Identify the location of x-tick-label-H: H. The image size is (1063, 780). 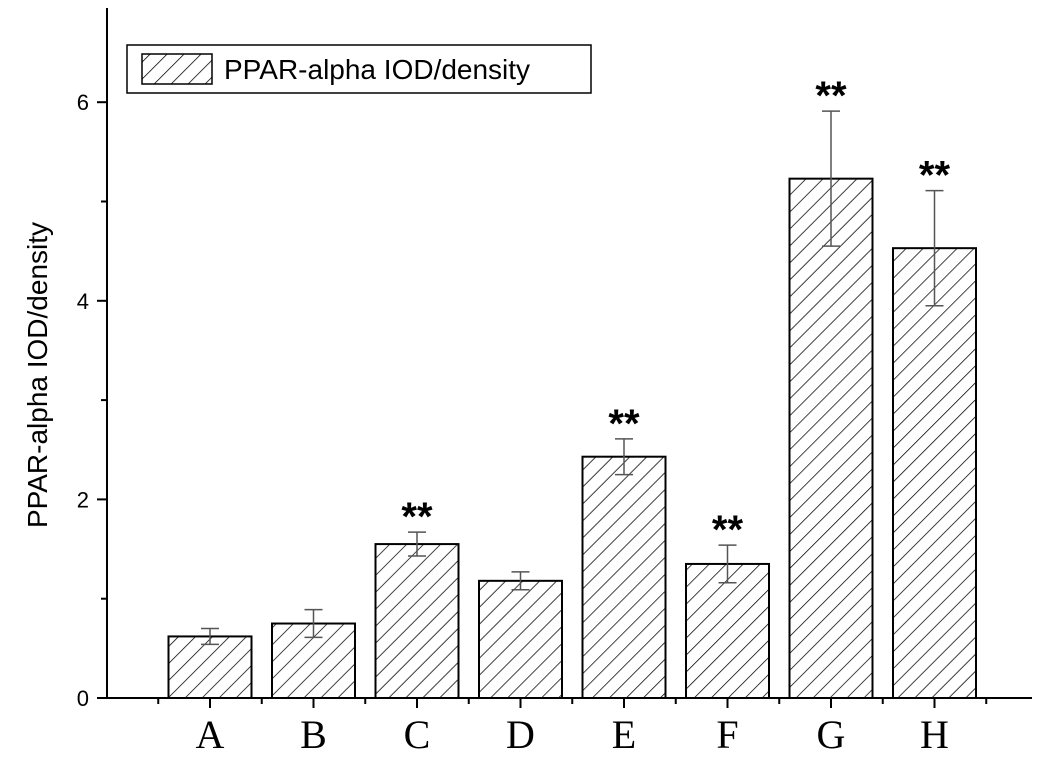
(934, 734).